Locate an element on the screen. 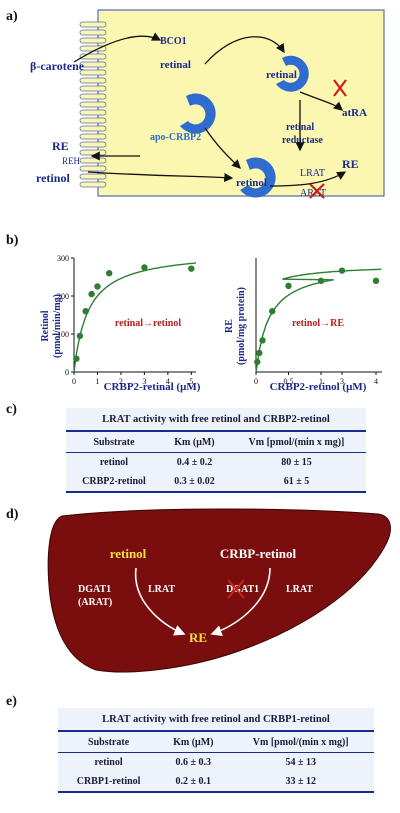  table-cell: 0.6 ± 0.3 is located at coordinates (193, 762).